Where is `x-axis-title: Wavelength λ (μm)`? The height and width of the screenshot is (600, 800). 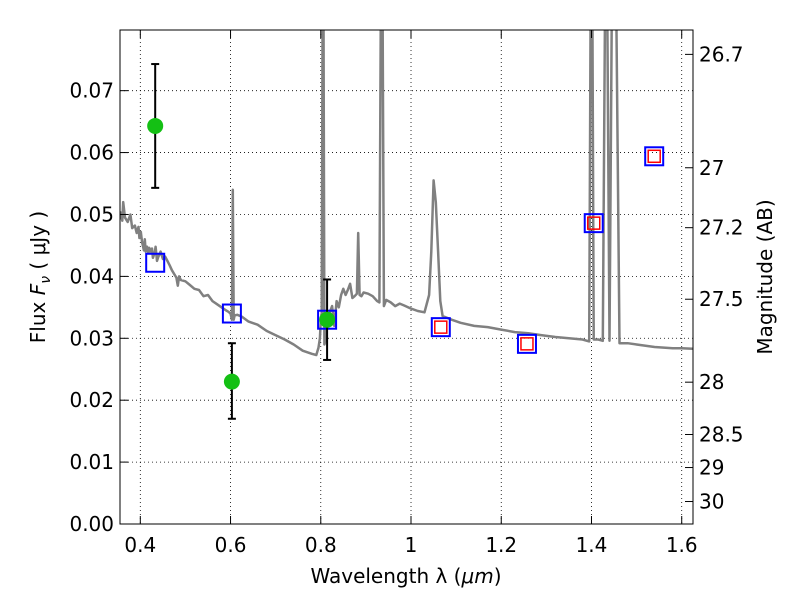
x-axis-title: Wavelength λ (μm) is located at coordinates (405, 576).